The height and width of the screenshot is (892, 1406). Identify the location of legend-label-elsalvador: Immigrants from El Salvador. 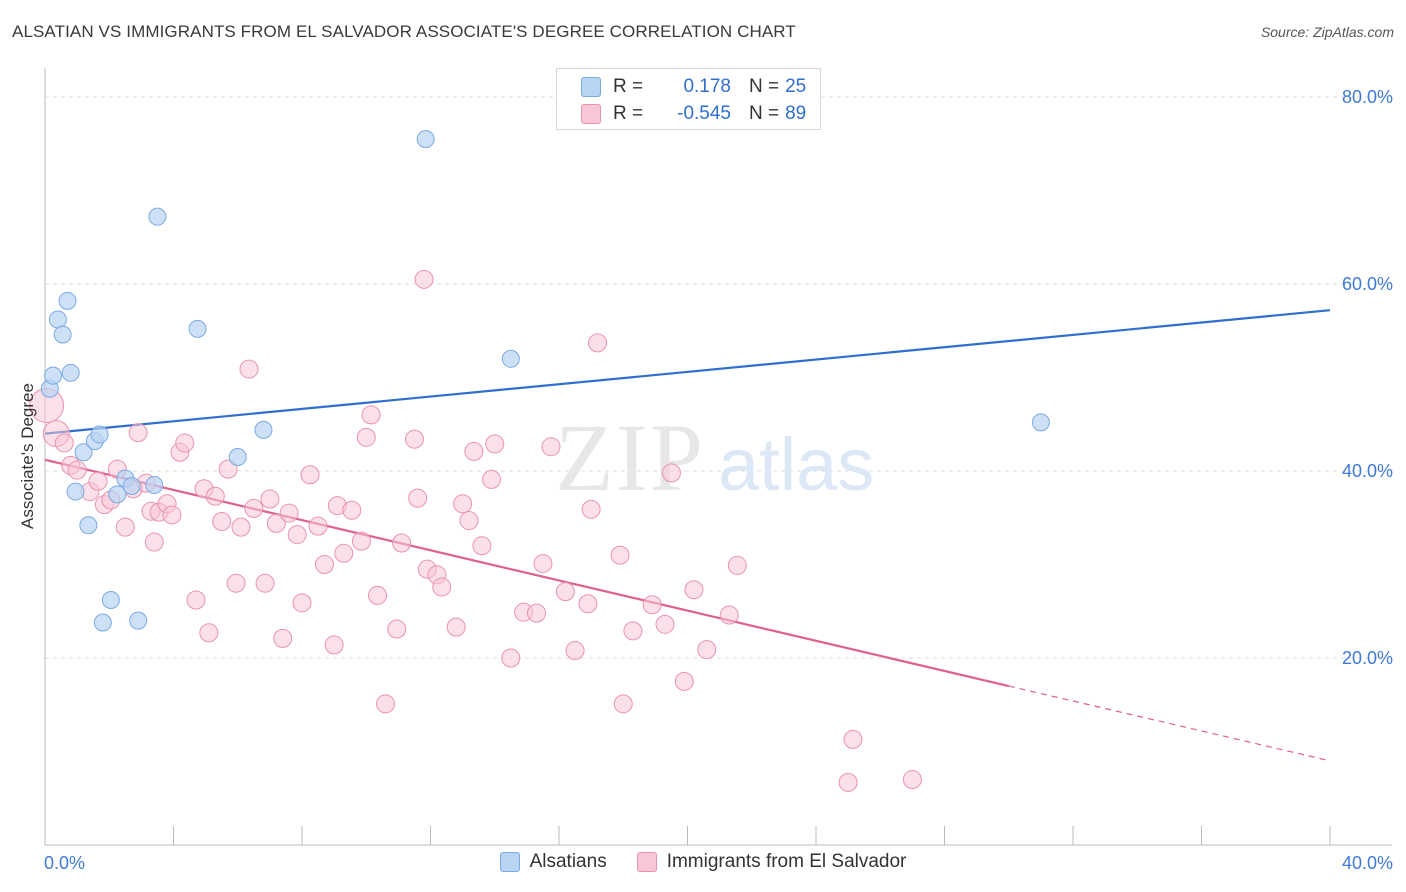
(786, 861).